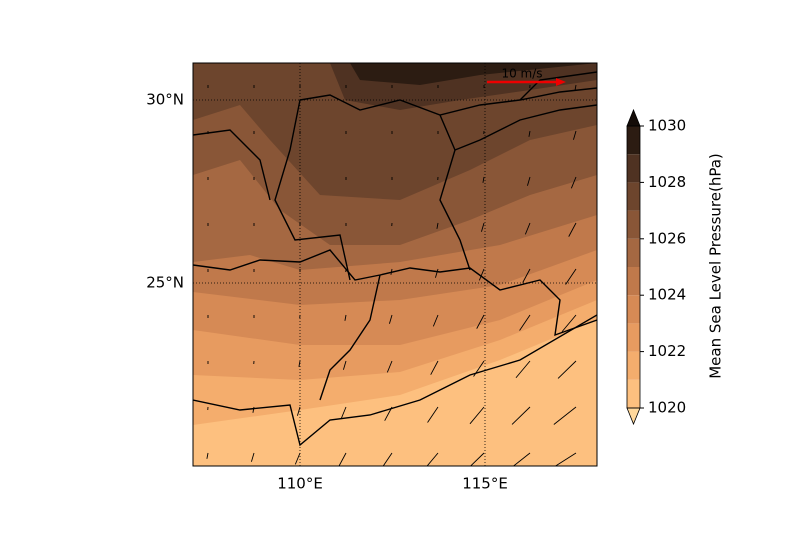  What do you see at coordinates (667, 351) in the screenshot?
I see `colorbar-tick-label: 1022` at bounding box center [667, 351].